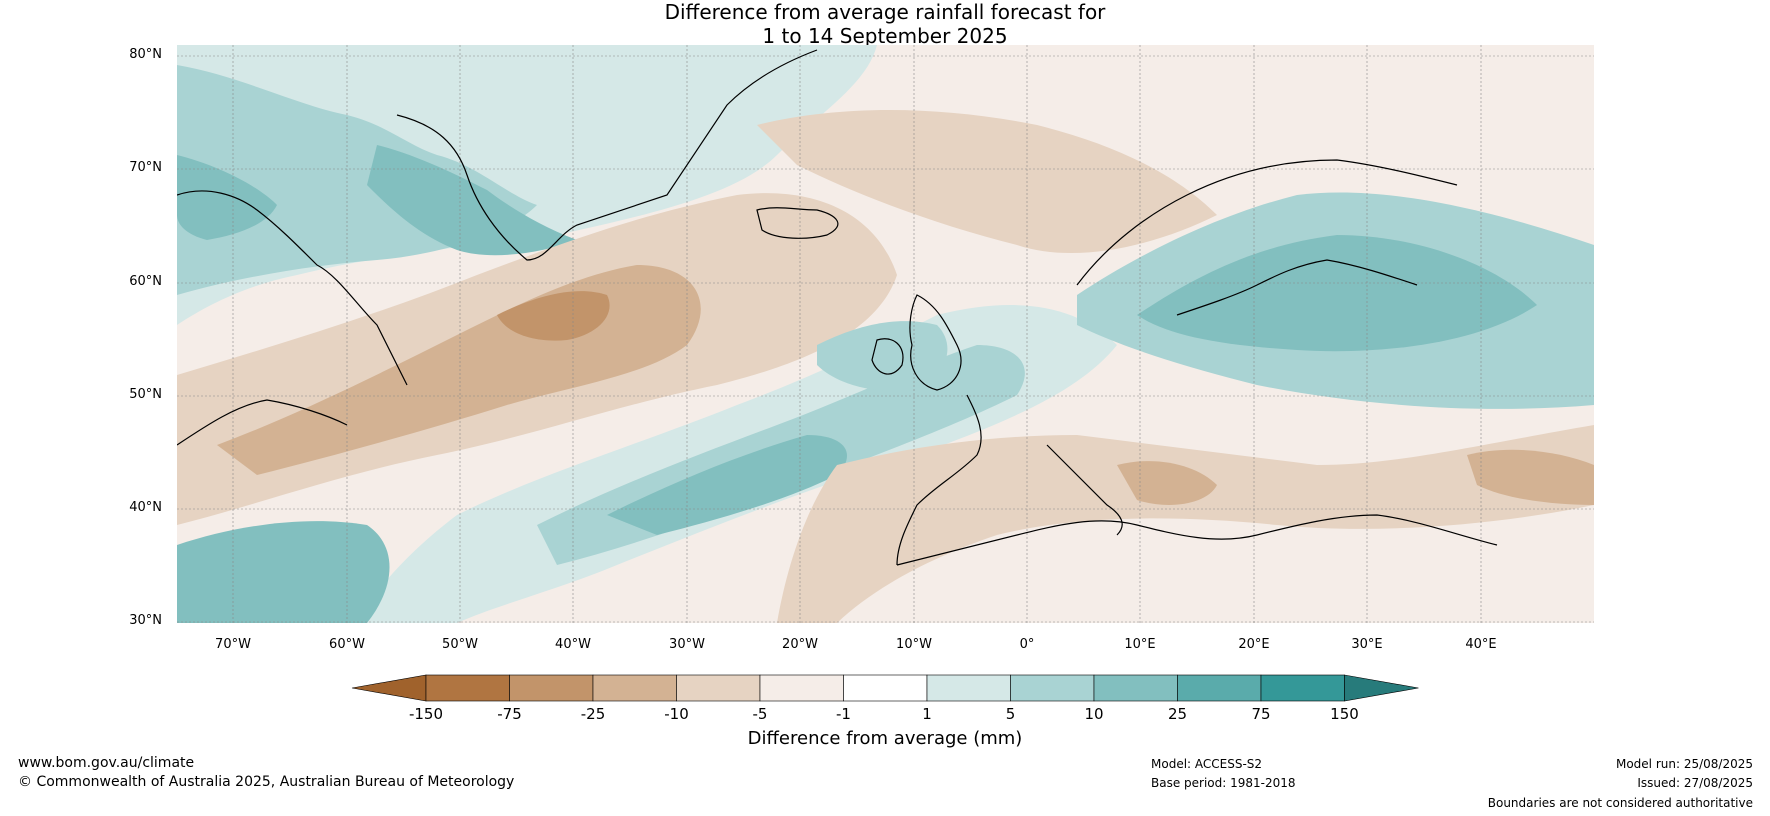  What do you see at coordinates (1297, 287) in the screenshot?
I see `coast-baltic` at bounding box center [1297, 287].